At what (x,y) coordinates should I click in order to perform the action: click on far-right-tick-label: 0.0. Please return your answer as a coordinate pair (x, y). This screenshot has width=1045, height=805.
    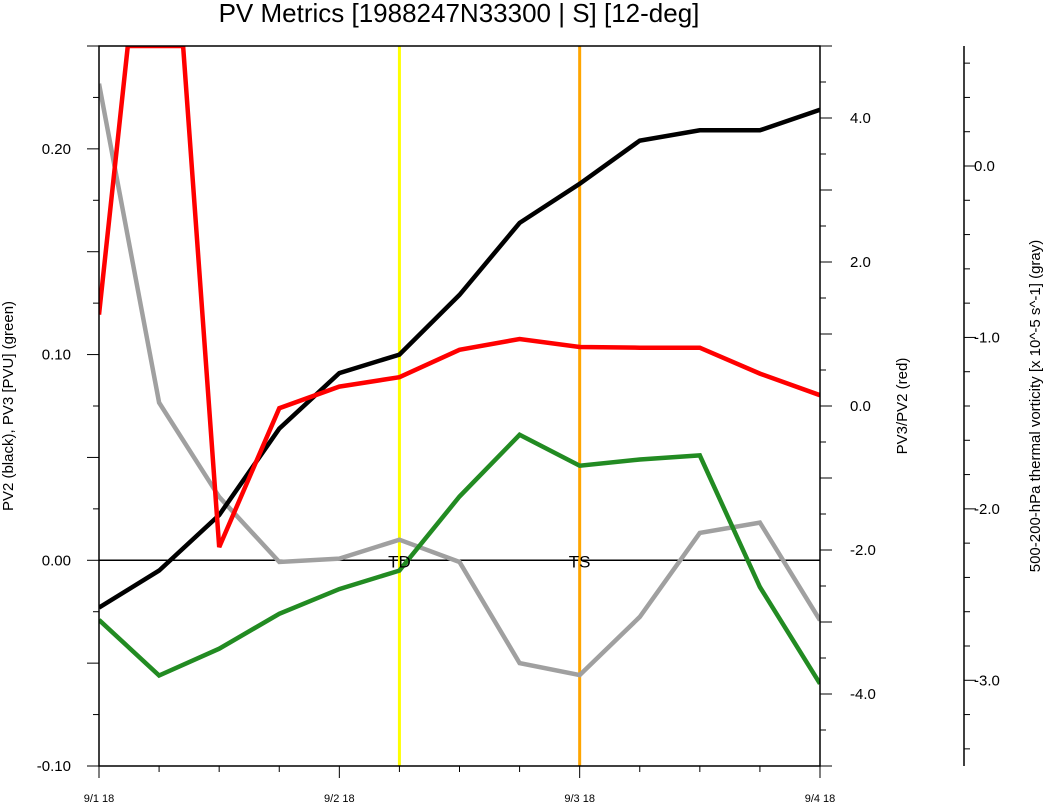
    Looking at the image, I should click on (984, 166).